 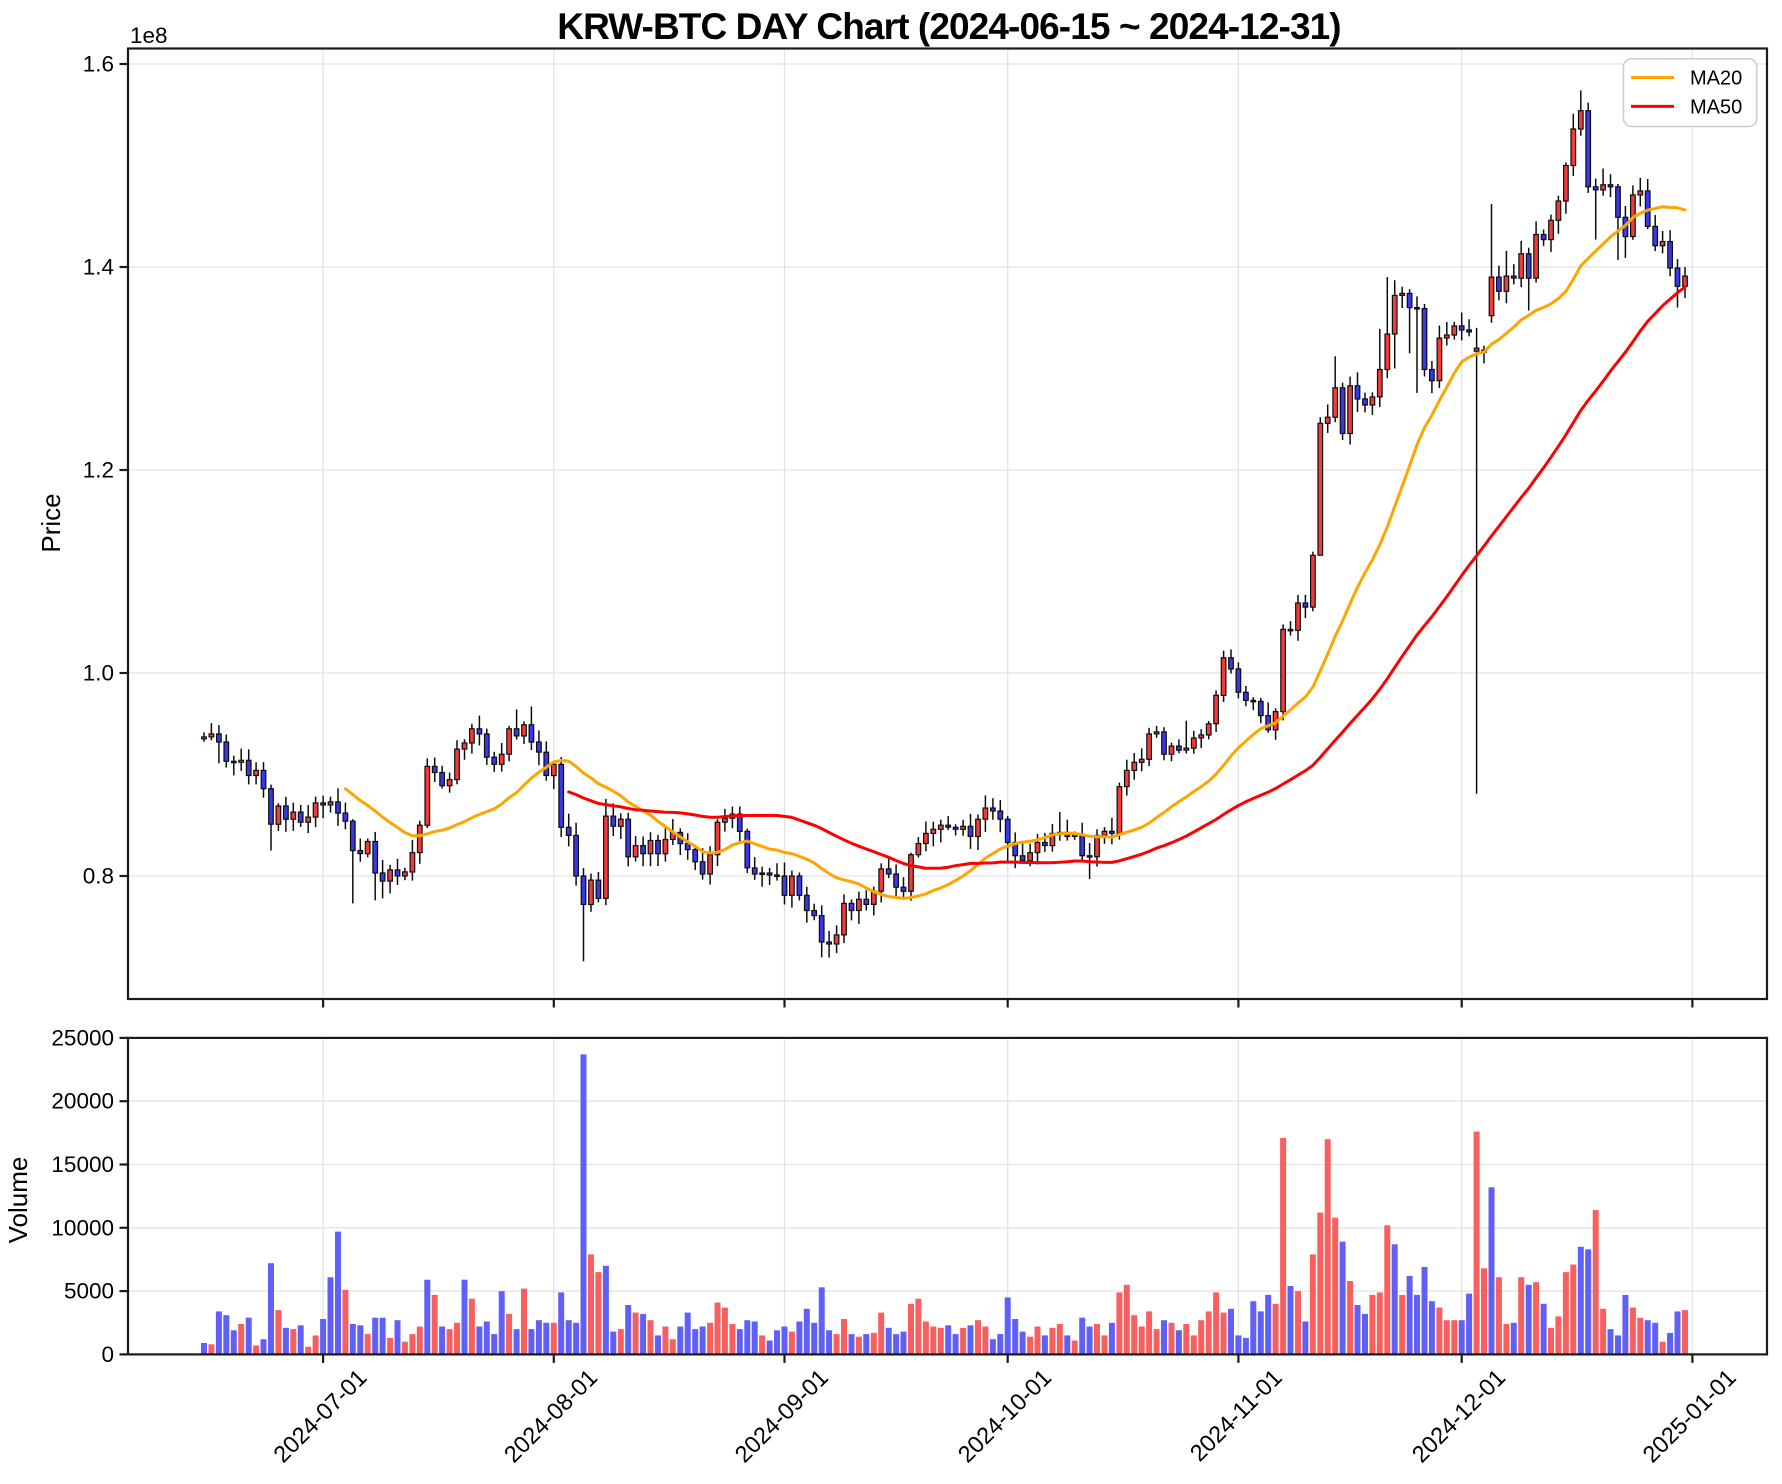 What do you see at coordinates (82, 1227) in the screenshot?
I see `svg-text: 10000` at bounding box center [82, 1227].